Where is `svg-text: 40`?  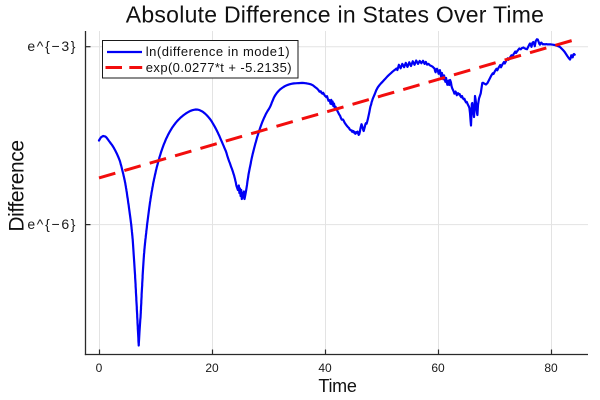
svg-text: 40 is located at coordinates (325, 368).